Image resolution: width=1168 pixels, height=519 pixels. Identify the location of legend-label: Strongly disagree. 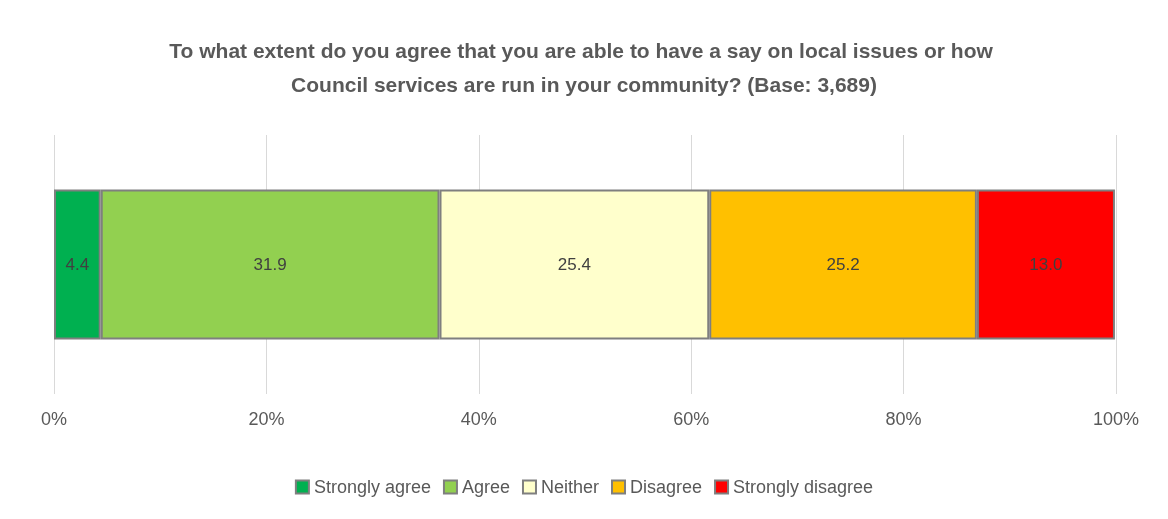
(803, 487).